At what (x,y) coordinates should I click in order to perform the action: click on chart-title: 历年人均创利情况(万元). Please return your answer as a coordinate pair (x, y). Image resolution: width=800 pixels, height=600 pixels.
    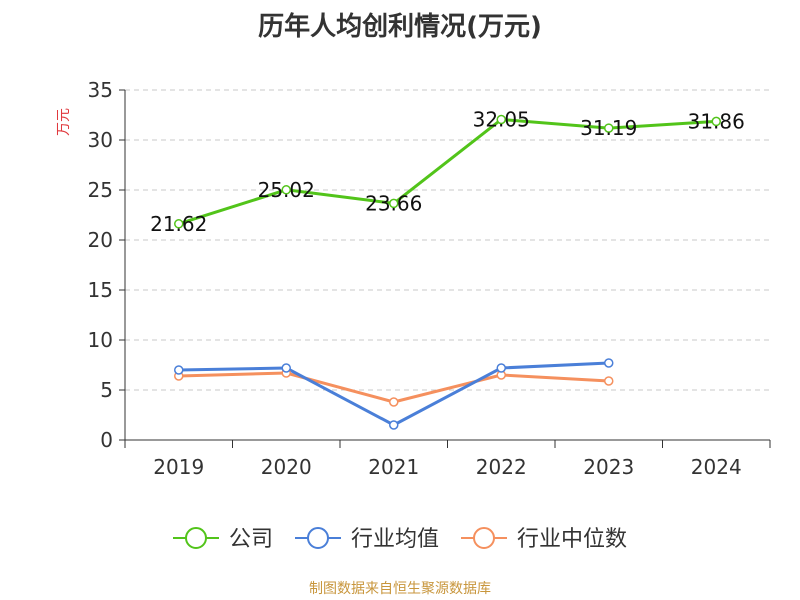
    Looking at the image, I should click on (400, 27).